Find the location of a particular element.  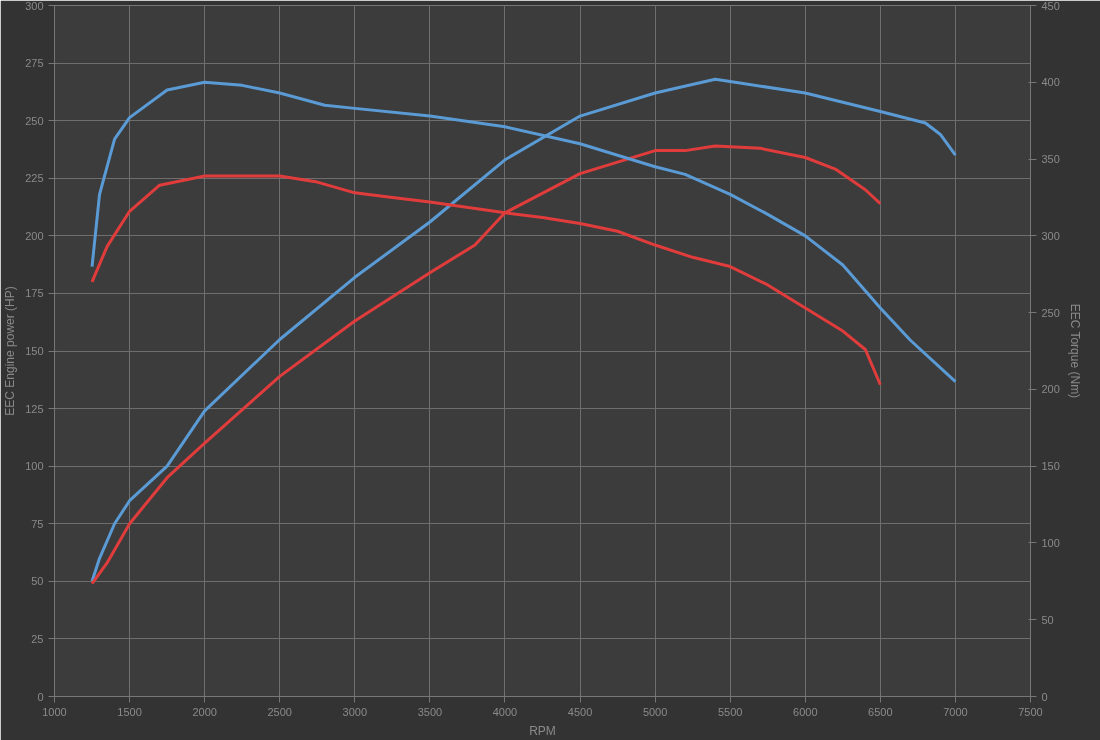

x-tick-label: 4500 is located at coordinates (580, 711).